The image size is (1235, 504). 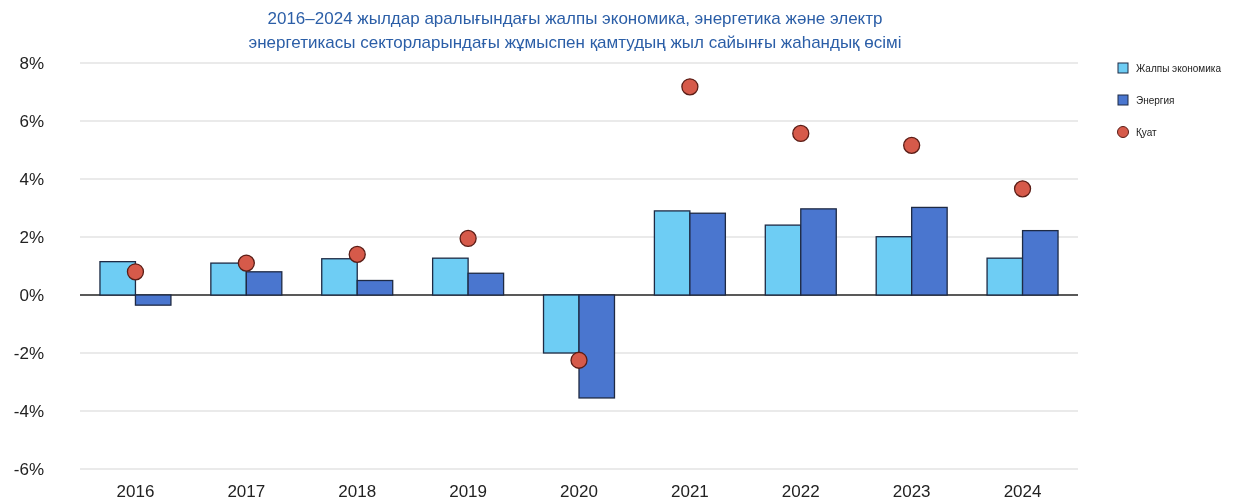 What do you see at coordinates (31, 237) in the screenshot?
I see `y-tick-label: 2%` at bounding box center [31, 237].